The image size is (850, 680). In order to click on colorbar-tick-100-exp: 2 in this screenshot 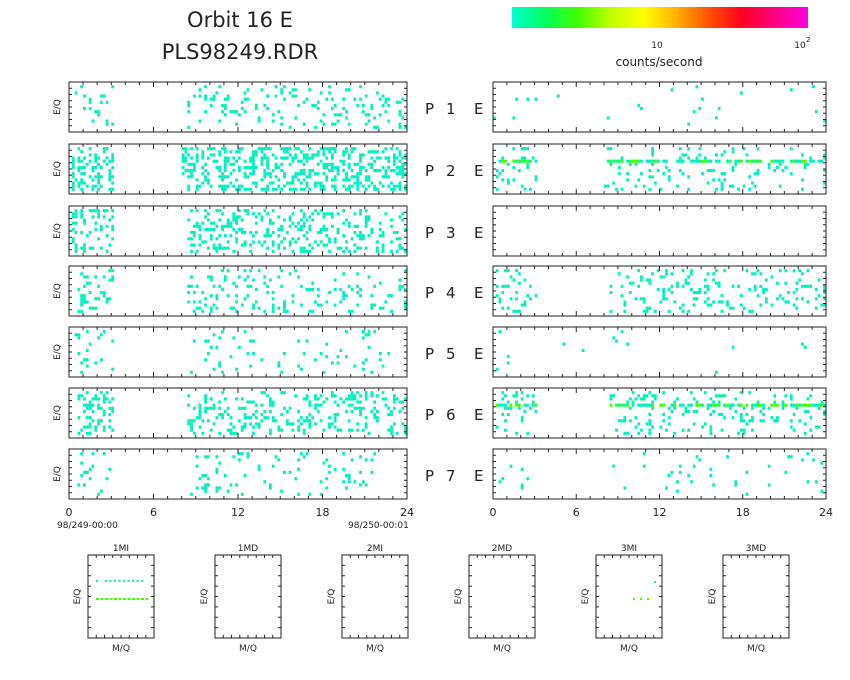, I will do `click(808, 40)`.